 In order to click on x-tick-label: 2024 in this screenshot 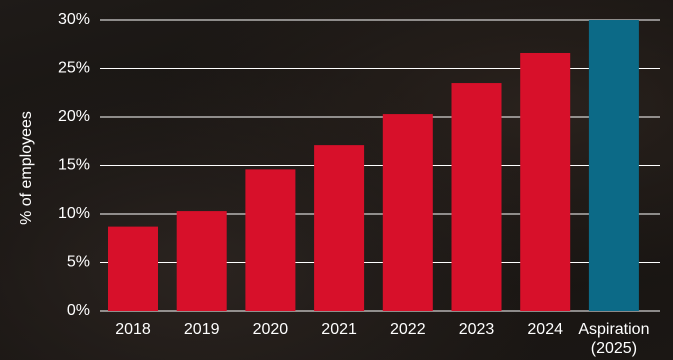, I will do `click(545, 329)`.